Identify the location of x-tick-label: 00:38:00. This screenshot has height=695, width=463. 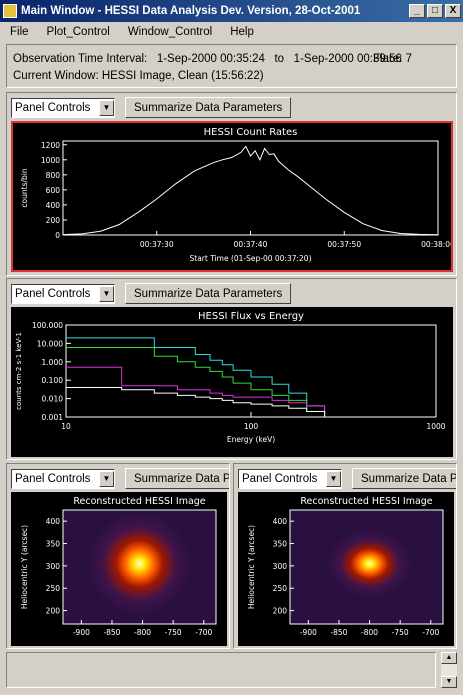
(436, 244).